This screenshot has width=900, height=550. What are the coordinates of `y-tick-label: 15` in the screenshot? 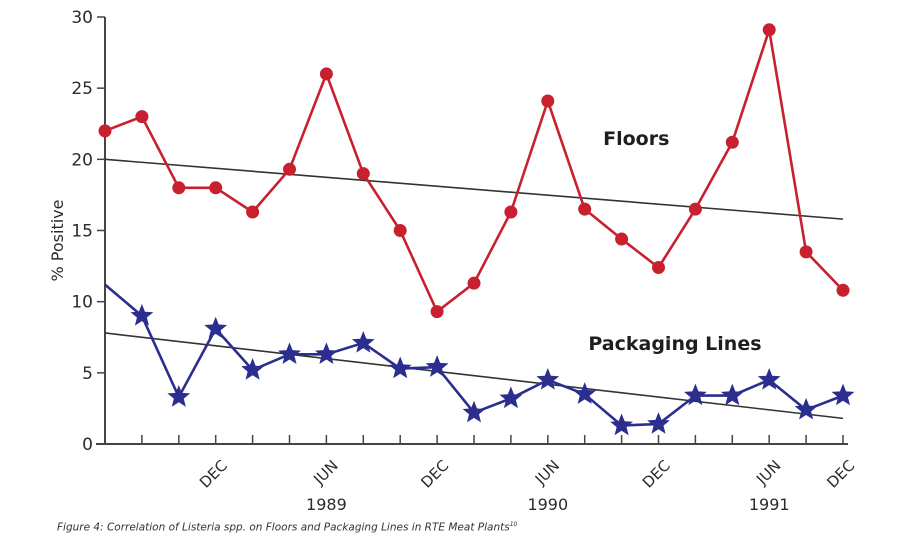 It's located at (82, 232).